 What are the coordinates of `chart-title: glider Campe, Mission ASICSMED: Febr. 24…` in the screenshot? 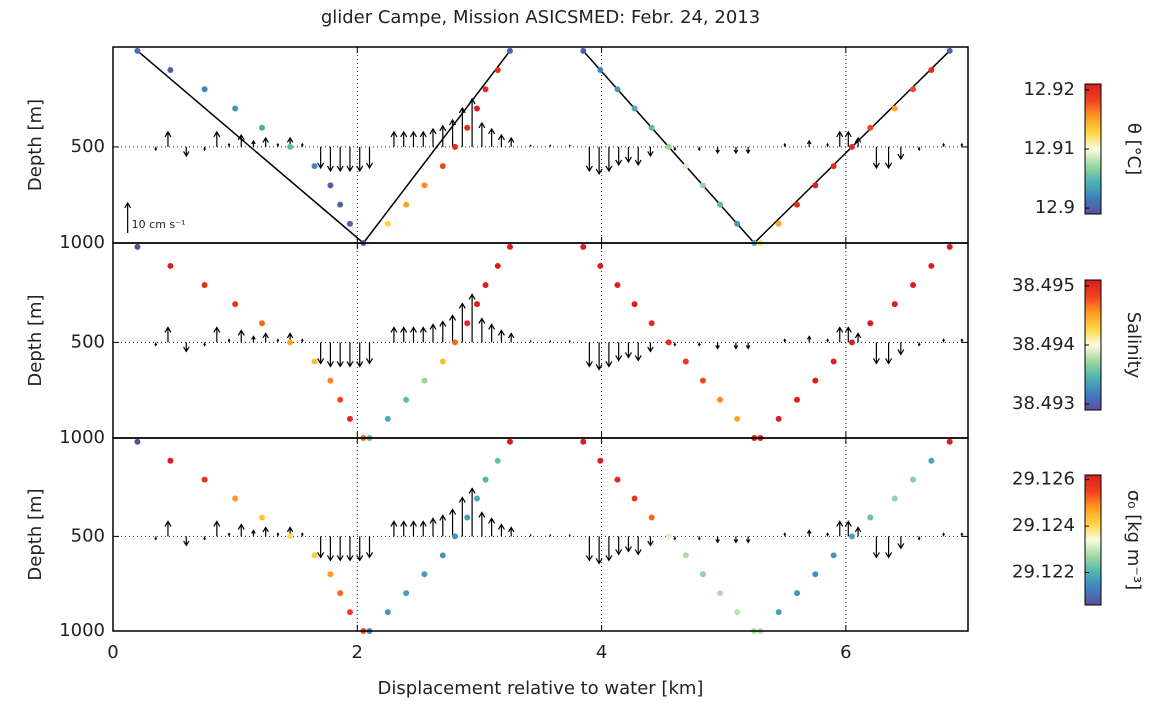 It's located at (540, 17).